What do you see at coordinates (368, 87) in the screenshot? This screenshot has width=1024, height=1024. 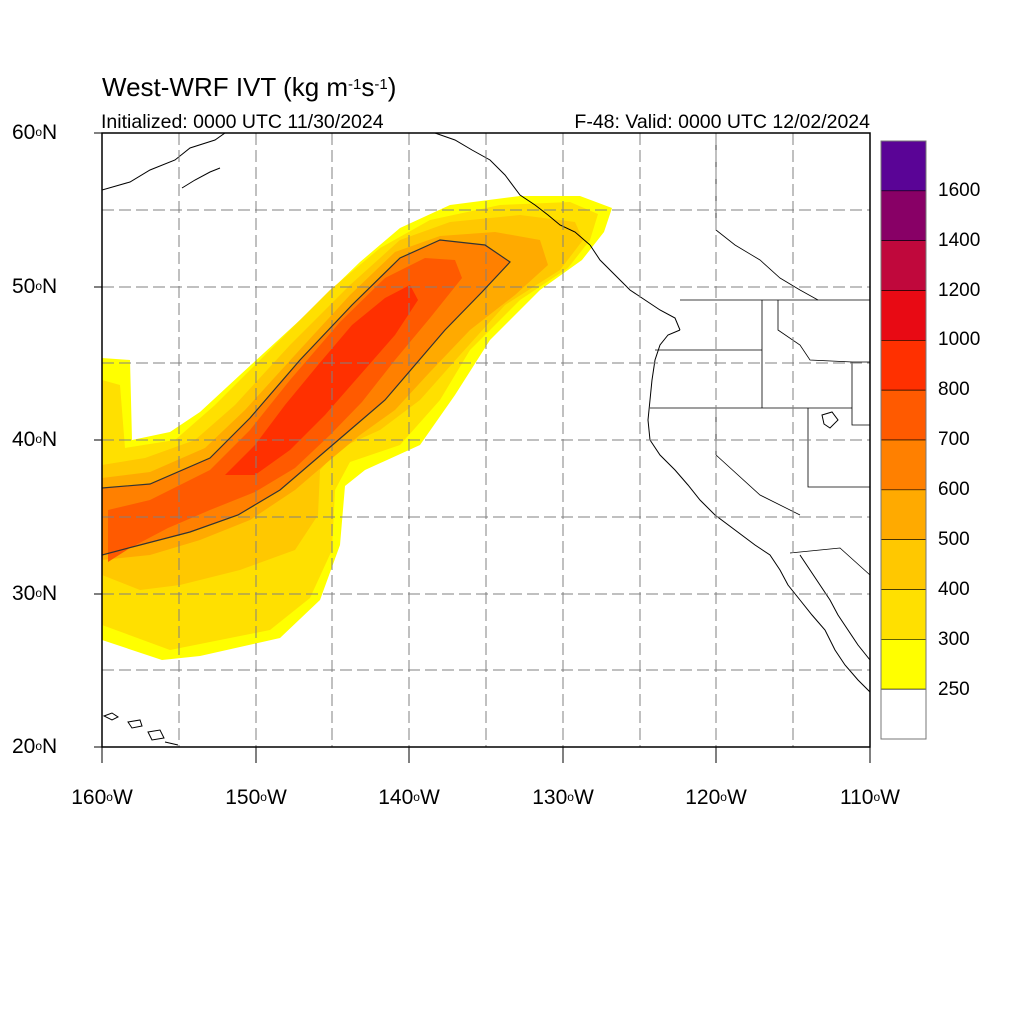 I see `title-text: s` at bounding box center [368, 87].